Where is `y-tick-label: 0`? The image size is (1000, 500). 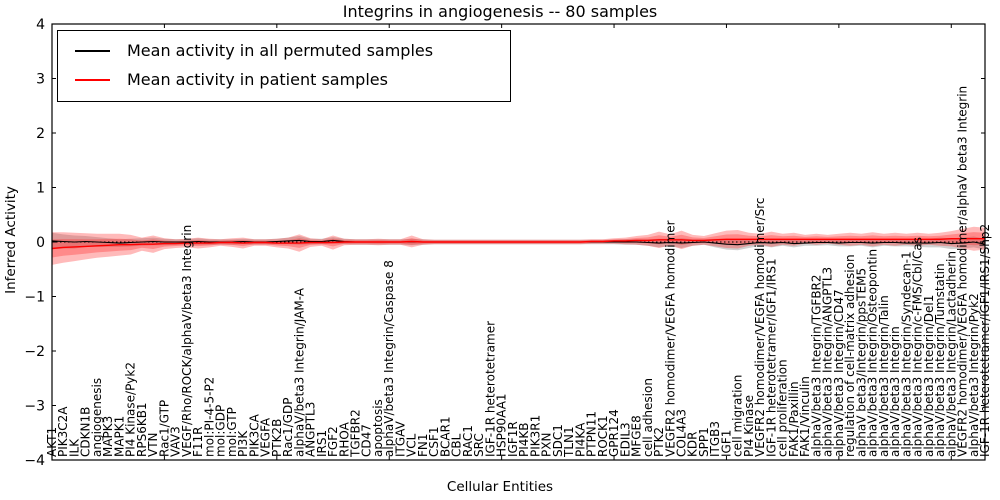
y-tick-label: 0 is located at coordinates (40, 243).